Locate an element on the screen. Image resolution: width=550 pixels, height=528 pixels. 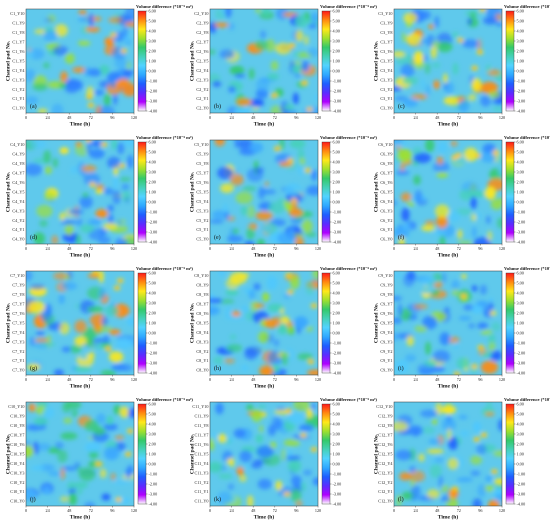
y-tick-label: C12_Y8 is located at coordinates (385, 425).